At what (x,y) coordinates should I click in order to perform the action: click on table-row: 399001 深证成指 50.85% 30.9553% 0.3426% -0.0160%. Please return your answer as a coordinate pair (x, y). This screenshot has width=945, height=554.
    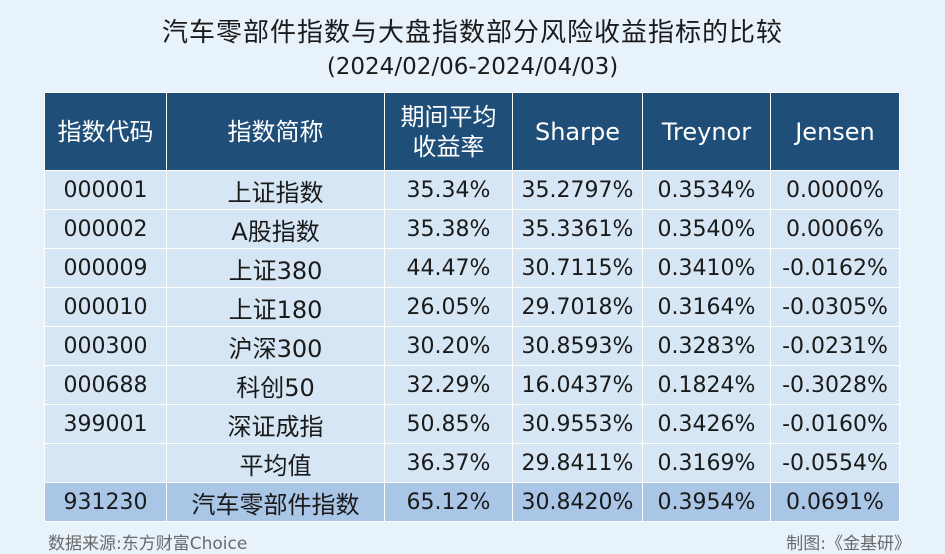
    Looking at the image, I should click on (472, 424).